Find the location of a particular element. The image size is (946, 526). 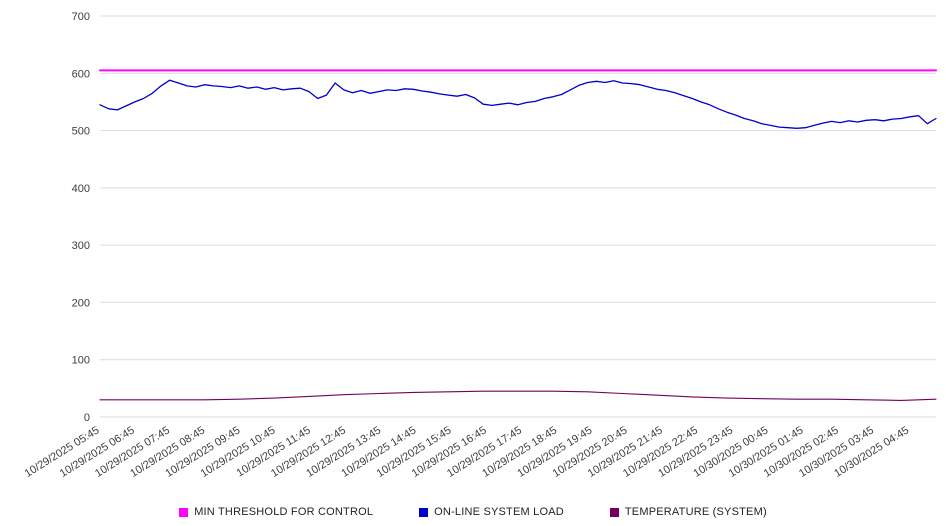

legend-item-system-load: ON-LINE SYSTEM LOAD is located at coordinates (491, 512).